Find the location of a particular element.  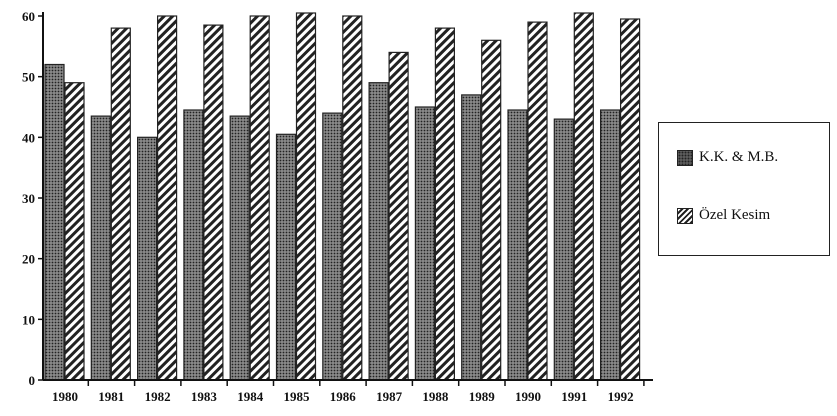

bar-ozel-kesim-1980 is located at coordinates (74, 231).